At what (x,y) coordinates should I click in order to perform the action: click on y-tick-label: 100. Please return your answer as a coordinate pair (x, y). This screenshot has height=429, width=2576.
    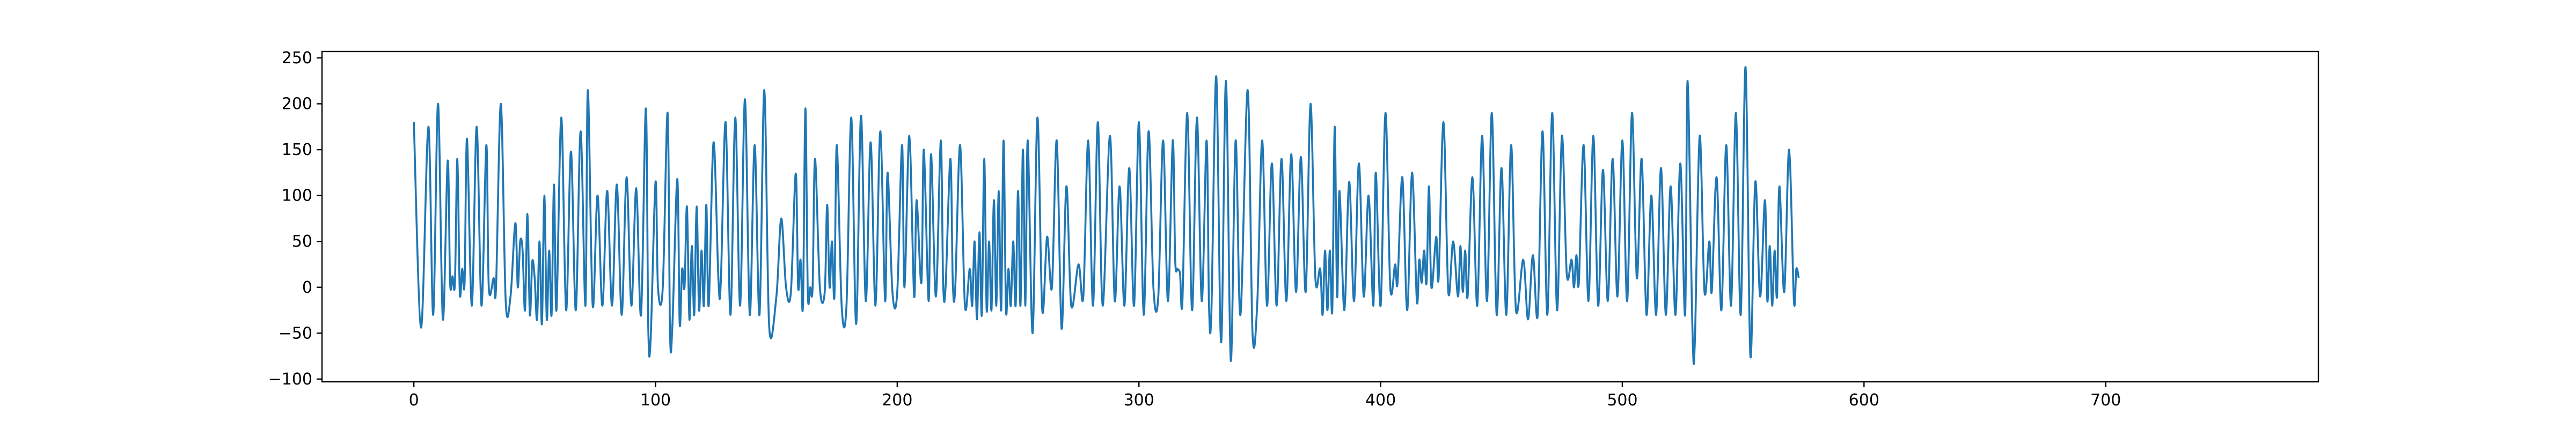
    Looking at the image, I should click on (297, 196).